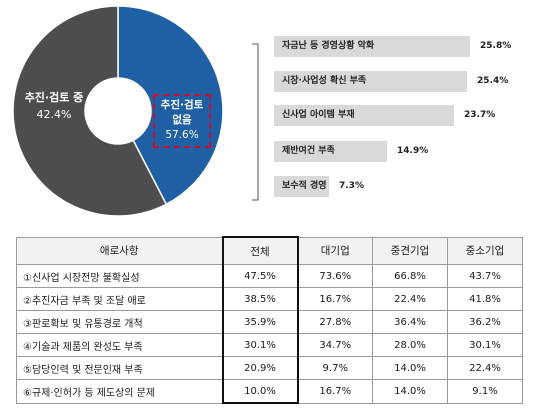 This screenshot has width=537, height=409. I want to click on donut-label-none: 추진·검토 없음 57.6%, so click(182, 121).